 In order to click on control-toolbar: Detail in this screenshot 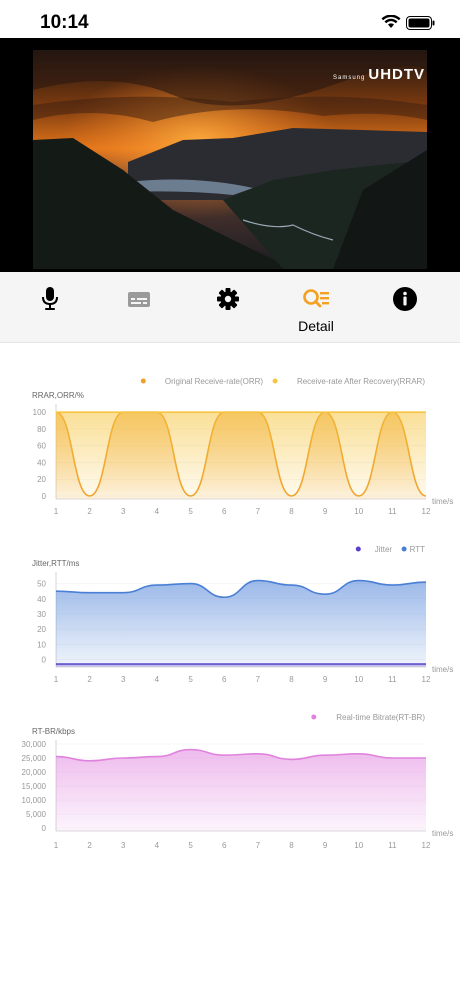, I will do `click(230, 307)`.